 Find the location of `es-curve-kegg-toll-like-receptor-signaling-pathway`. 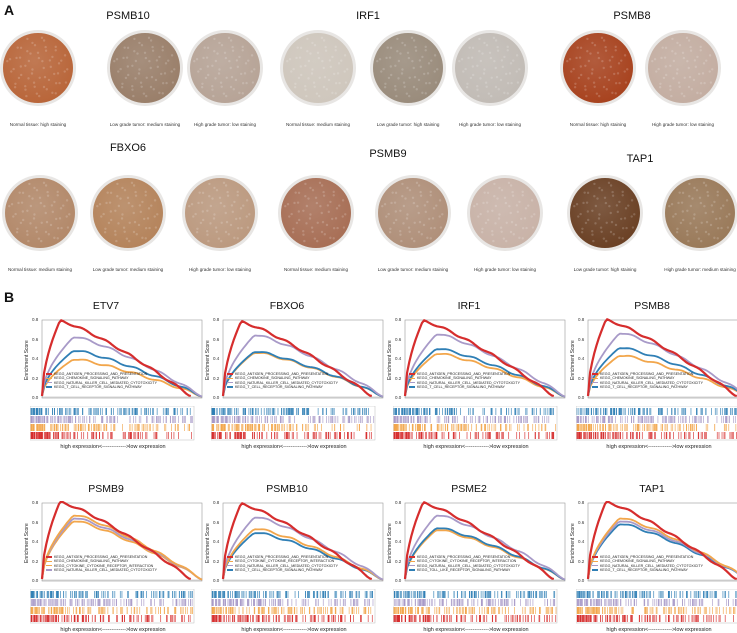

es-curve-kegg-toll-like-receptor-signaling-pathway is located at coordinates (485, 553).